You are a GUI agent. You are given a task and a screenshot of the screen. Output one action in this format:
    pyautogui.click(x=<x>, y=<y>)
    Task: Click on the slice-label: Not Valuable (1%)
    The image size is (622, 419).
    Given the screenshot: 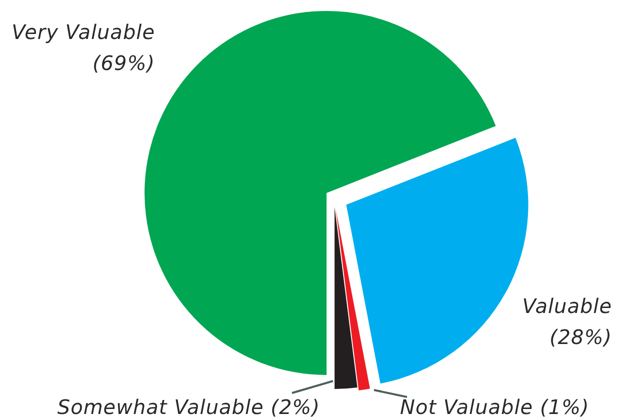 What is the action you would take?
    pyautogui.click(x=495, y=407)
    